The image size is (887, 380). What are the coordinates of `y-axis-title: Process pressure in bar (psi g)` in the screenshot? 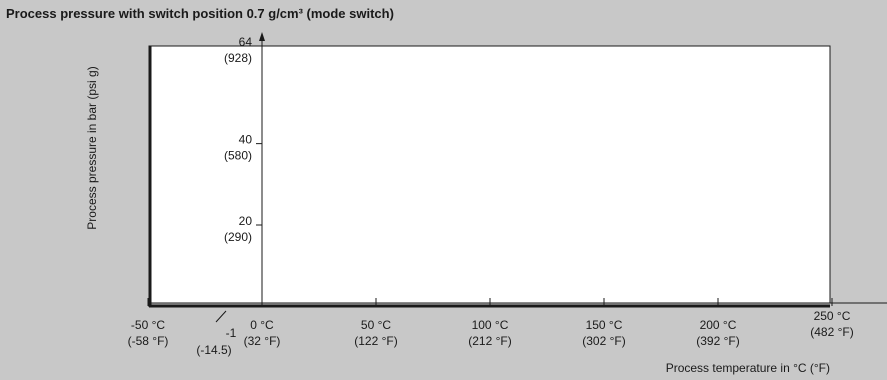 It's located at (92, 147).